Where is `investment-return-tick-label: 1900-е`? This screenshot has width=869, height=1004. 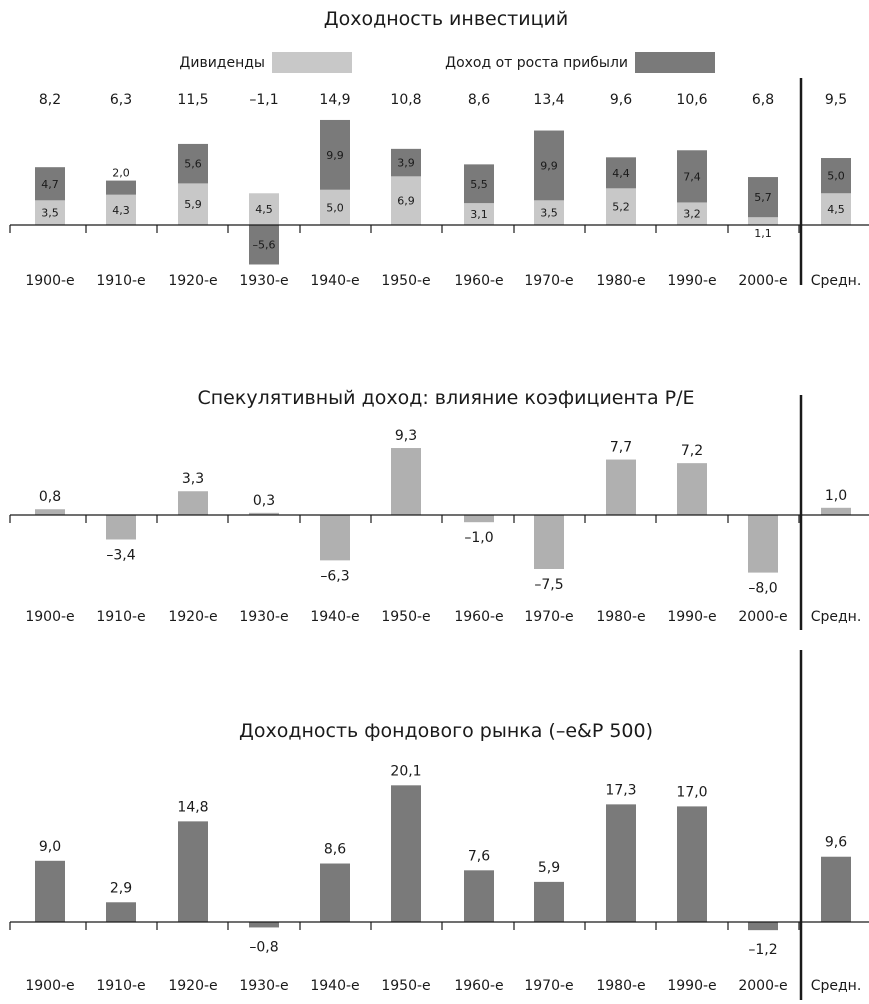
investment-return-tick-label: 1900-е is located at coordinates (49, 281).